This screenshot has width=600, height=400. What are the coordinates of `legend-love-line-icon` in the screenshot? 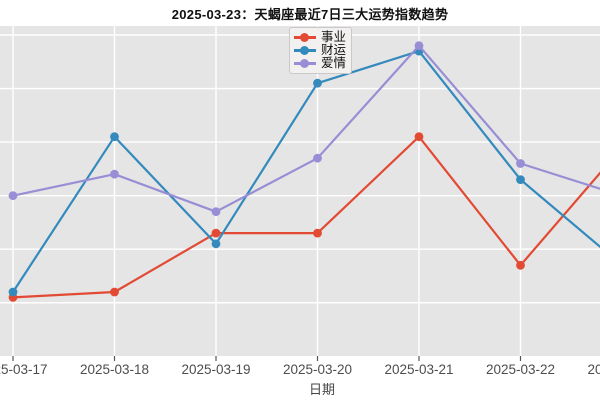 It's located at (305, 64).